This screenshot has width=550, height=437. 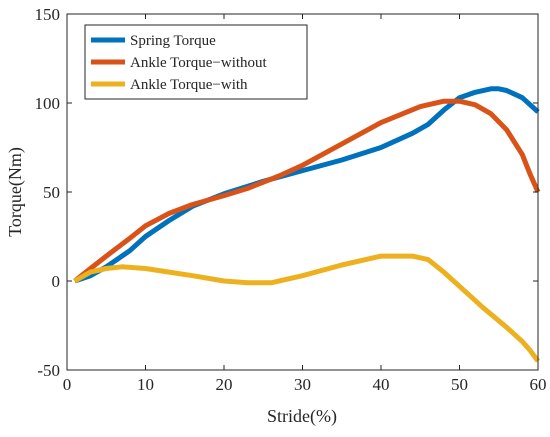 I want to click on y-tick-label: 100, so click(x=48, y=103).